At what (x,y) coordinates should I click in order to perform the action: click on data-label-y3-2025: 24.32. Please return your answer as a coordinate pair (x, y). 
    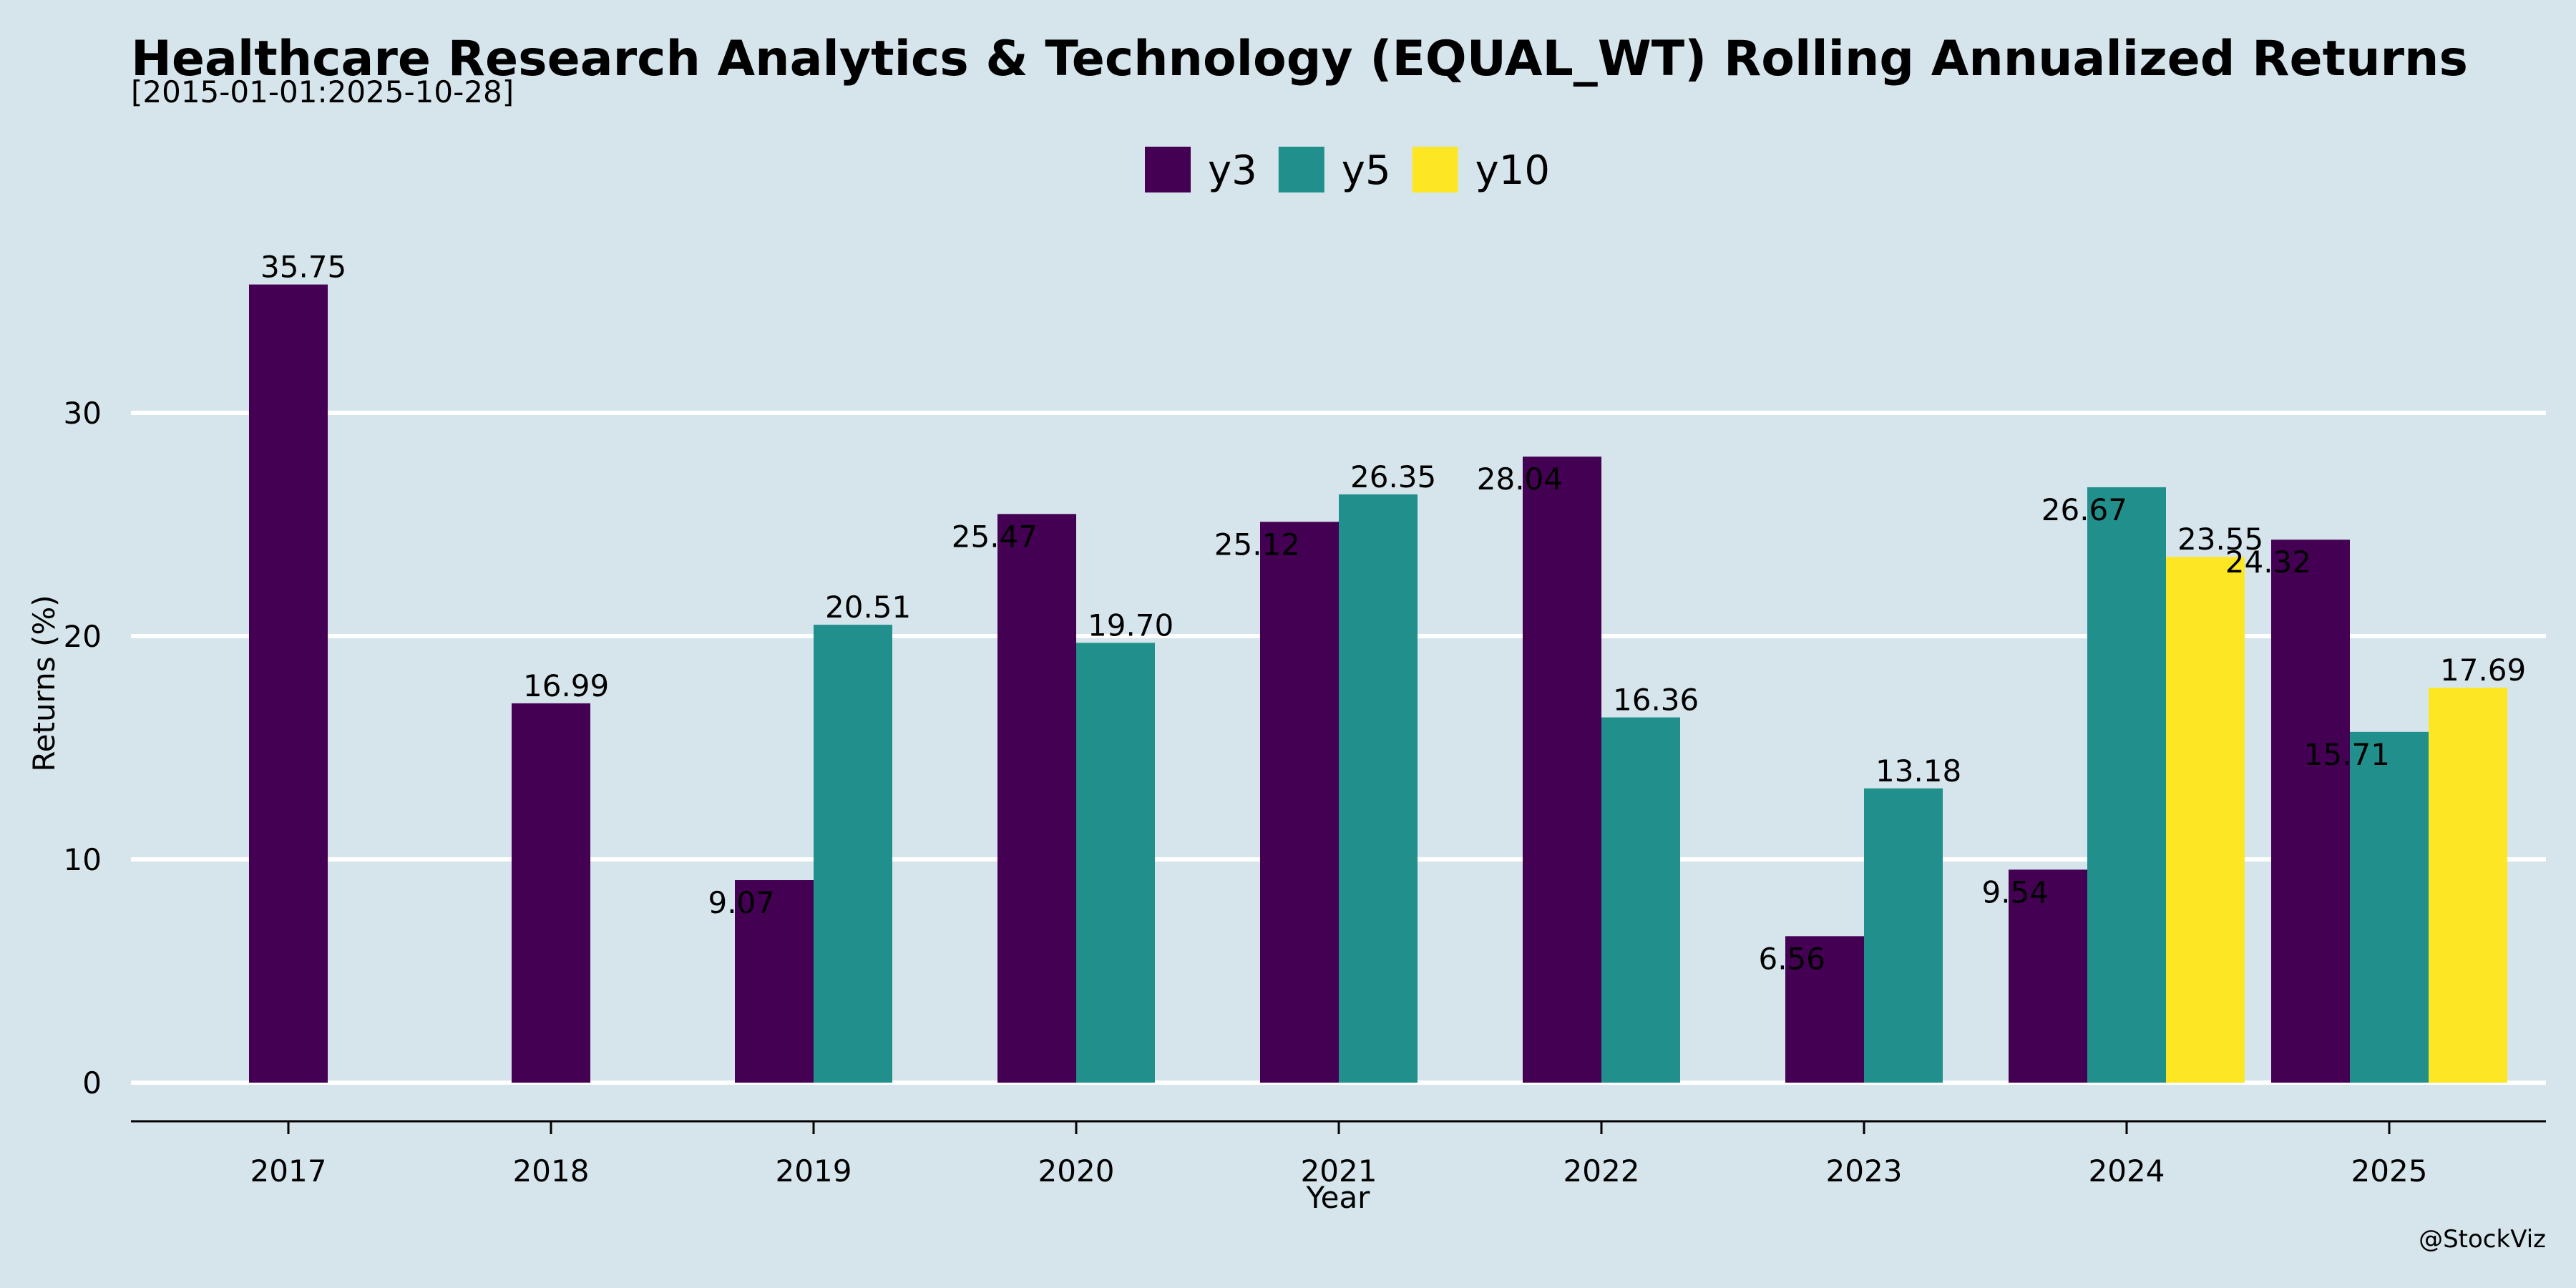
    Looking at the image, I should click on (2268, 562).